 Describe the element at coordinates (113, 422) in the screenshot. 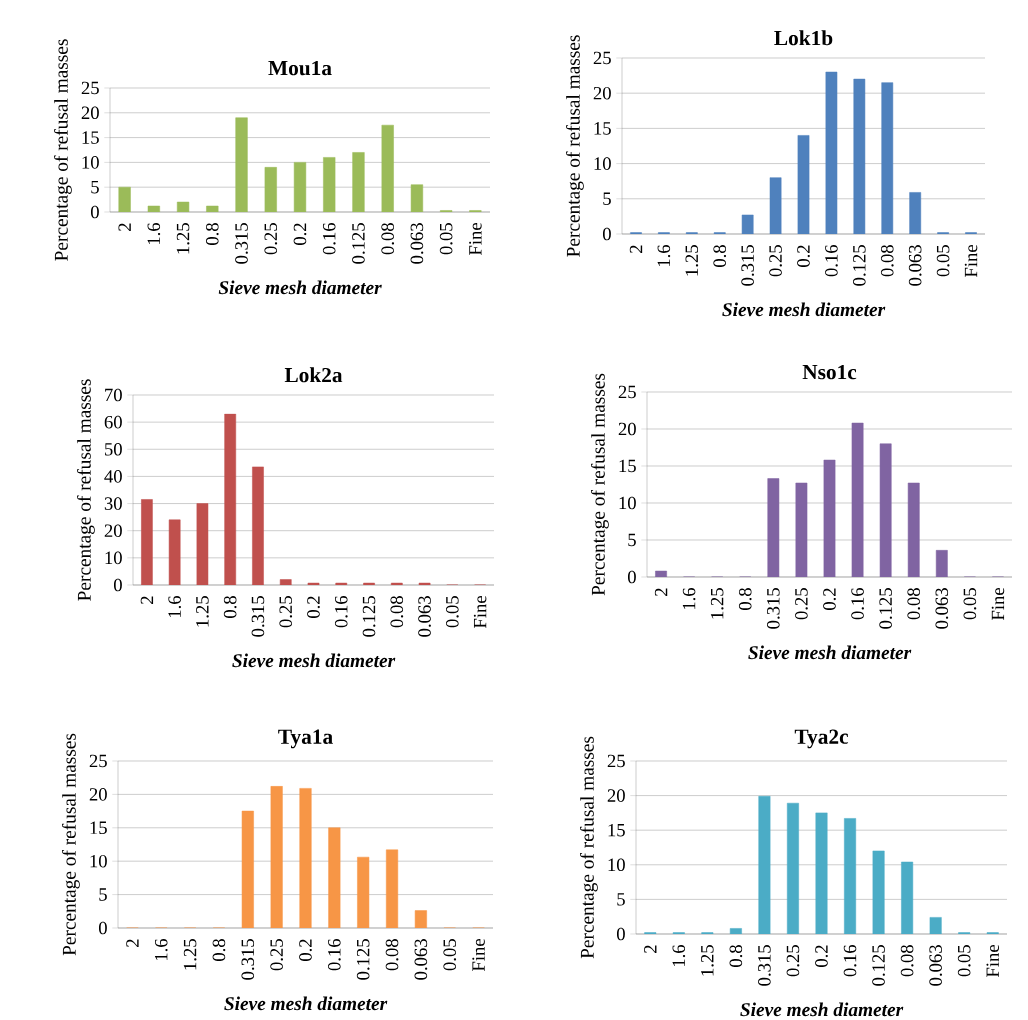

I see `y-tick-label: 60` at that location.